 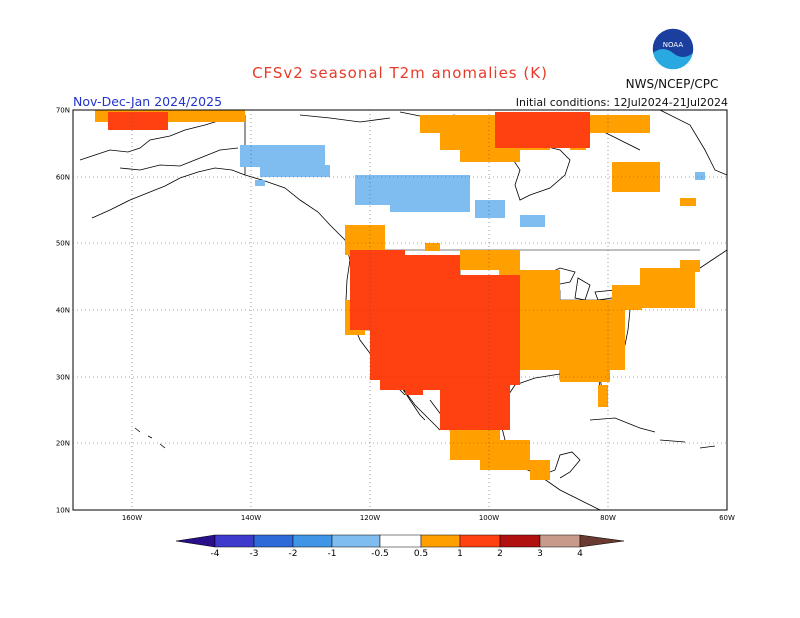 I want to click on lat-label: 40N, so click(x=63, y=311).